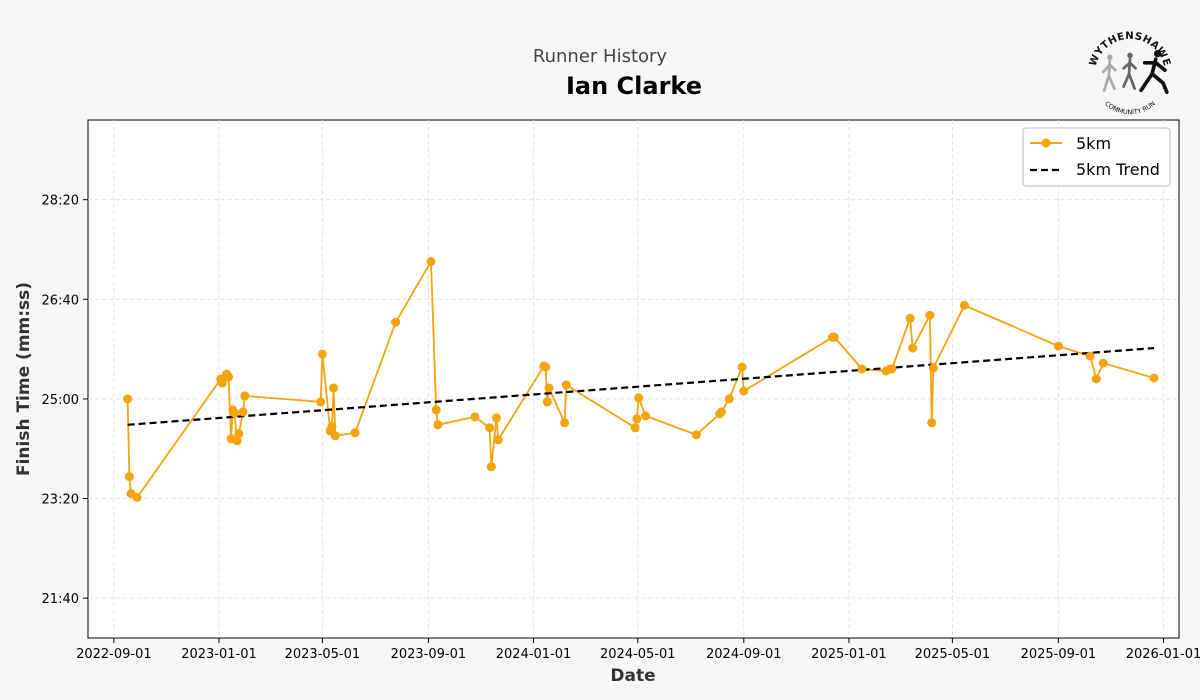 The image size is (1200, 700). I want to click on legend-series-marker, so click(1046, 143).